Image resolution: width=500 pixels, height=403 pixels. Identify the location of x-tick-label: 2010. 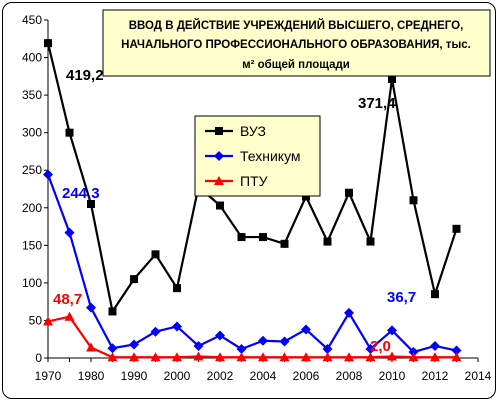
(392, 376).